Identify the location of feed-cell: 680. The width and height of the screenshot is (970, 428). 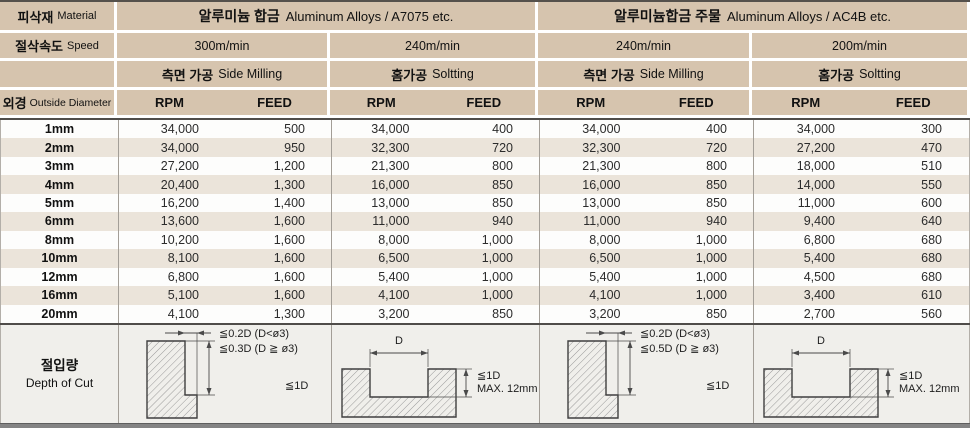
(931, 276).